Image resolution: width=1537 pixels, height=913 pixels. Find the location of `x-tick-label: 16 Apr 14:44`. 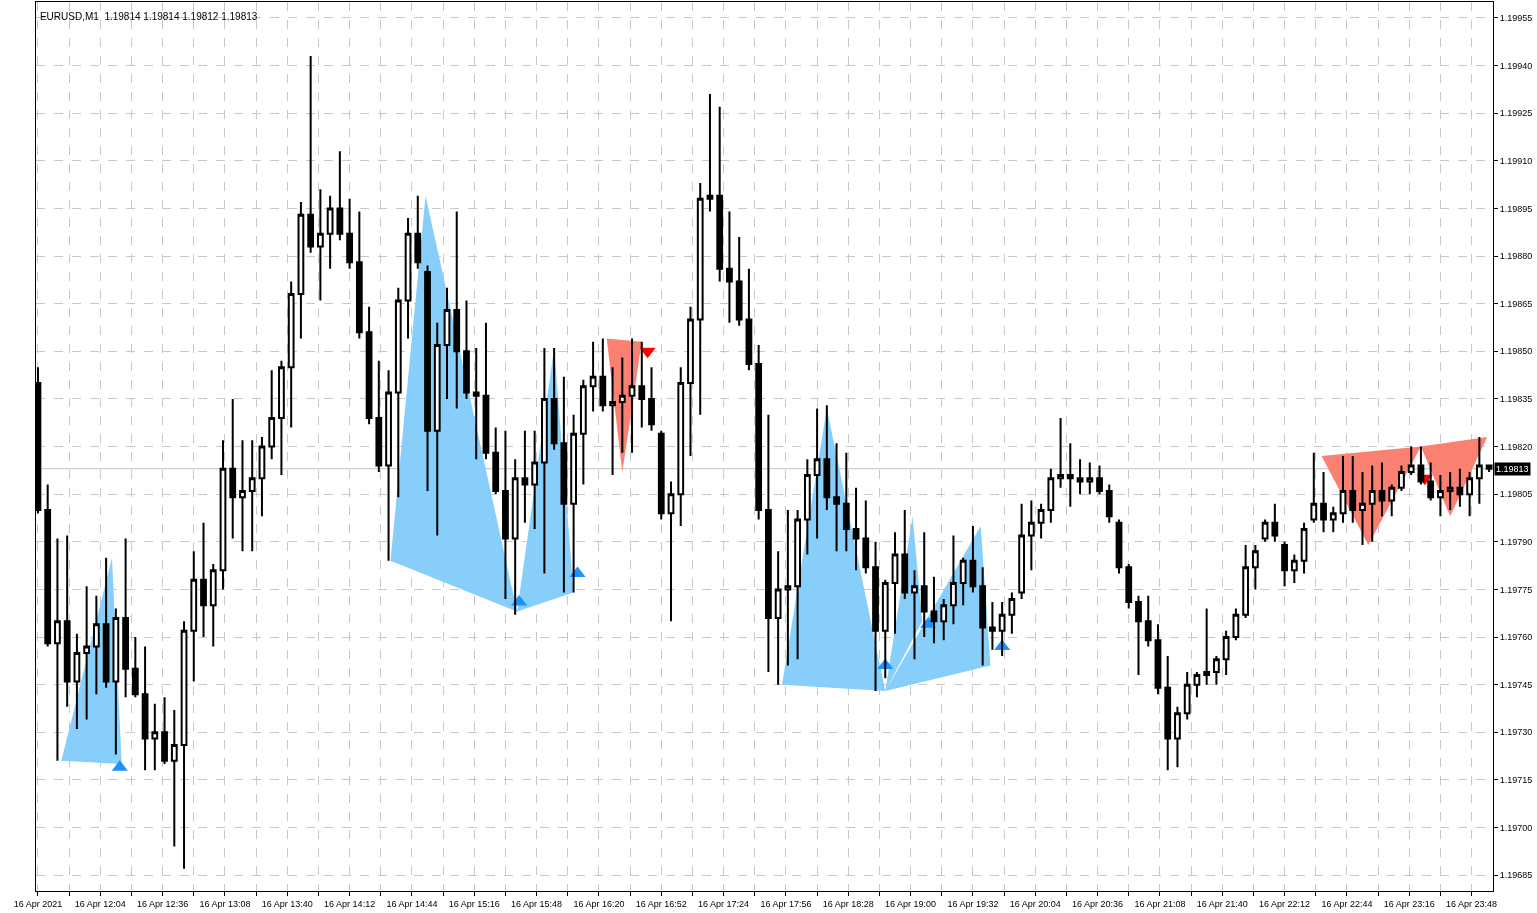

x-tick-label: 16 Apr 14:44 is located at coordinates (412, 903).